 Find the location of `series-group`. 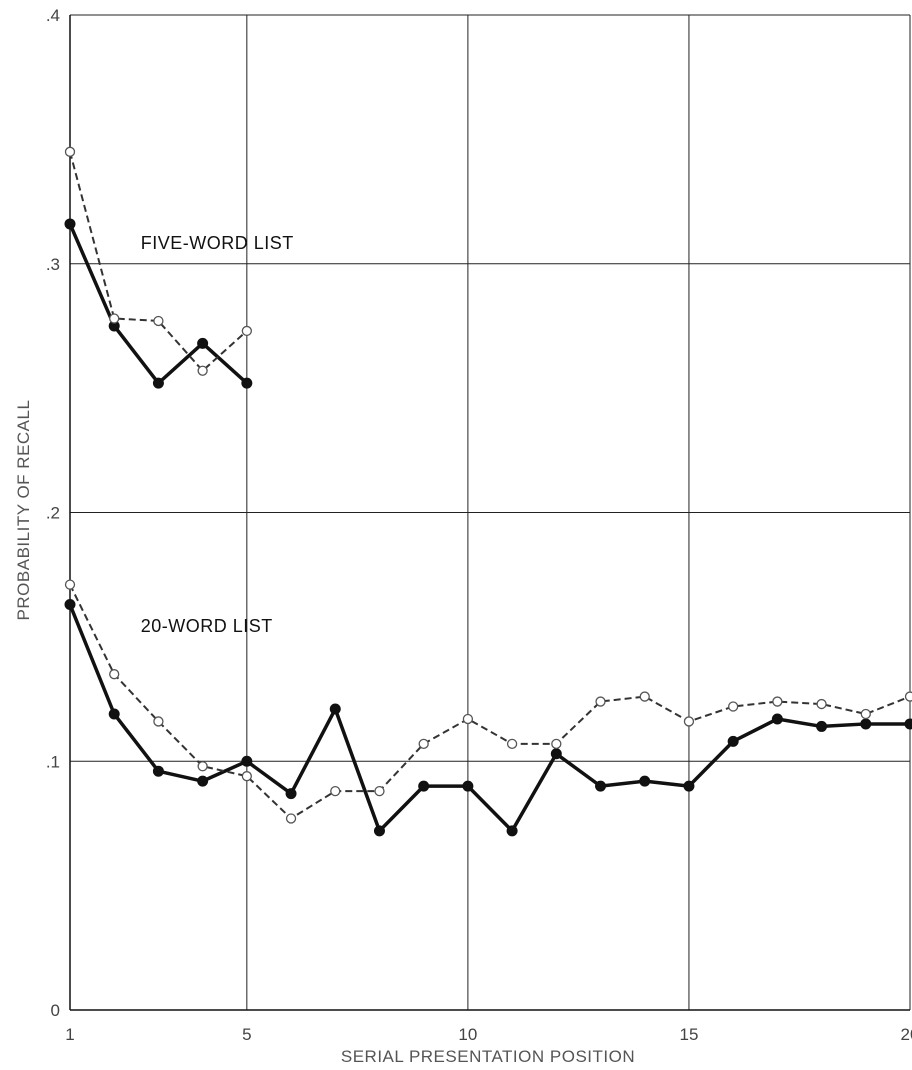

series-group is located at coordinates (158, 261).